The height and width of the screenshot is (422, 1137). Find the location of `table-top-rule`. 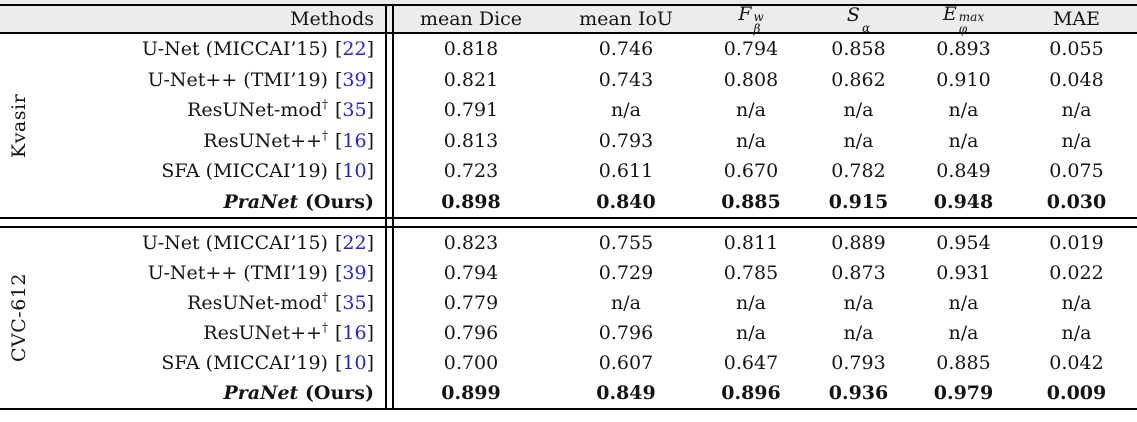

table-top-rule is located at coordinates (568, 5).